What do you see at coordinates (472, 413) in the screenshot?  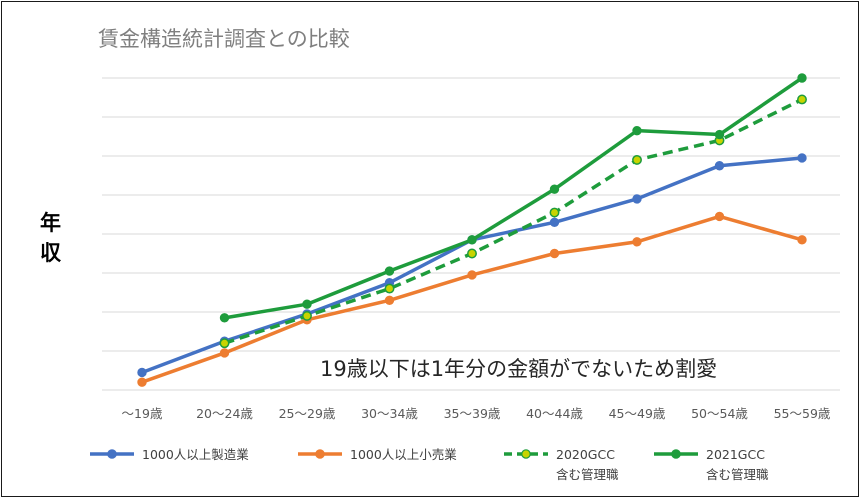 I see `x-tick-label: 35～39歳` at bounding box center [472, 413].